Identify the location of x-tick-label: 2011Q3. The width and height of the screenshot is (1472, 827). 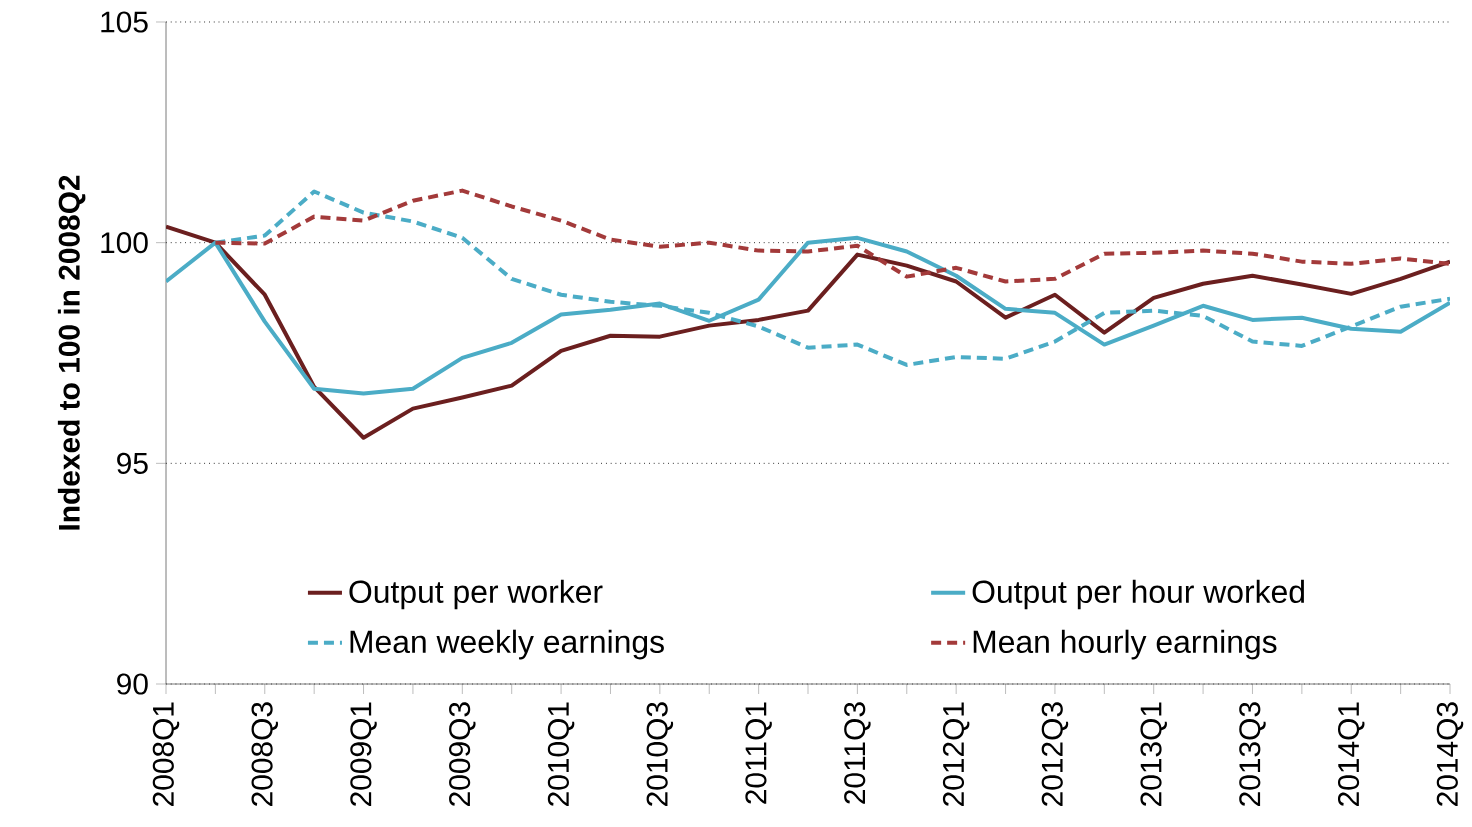
(857, 753).